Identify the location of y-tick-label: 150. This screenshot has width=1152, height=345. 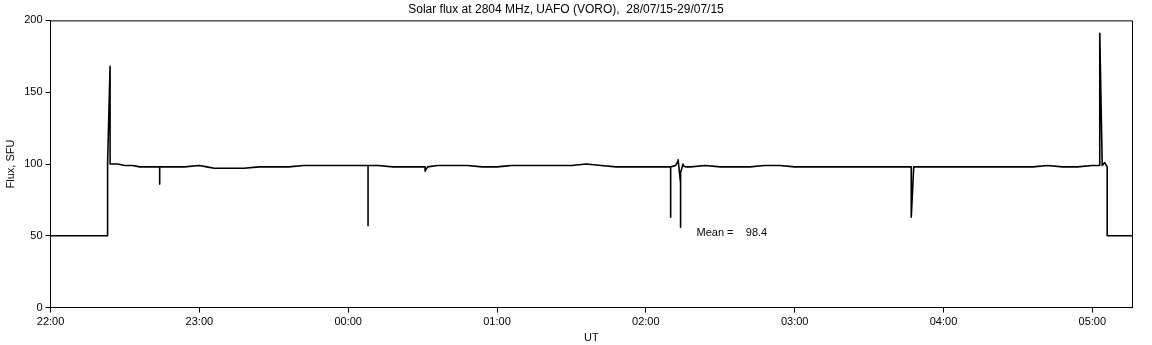
(33, 91).